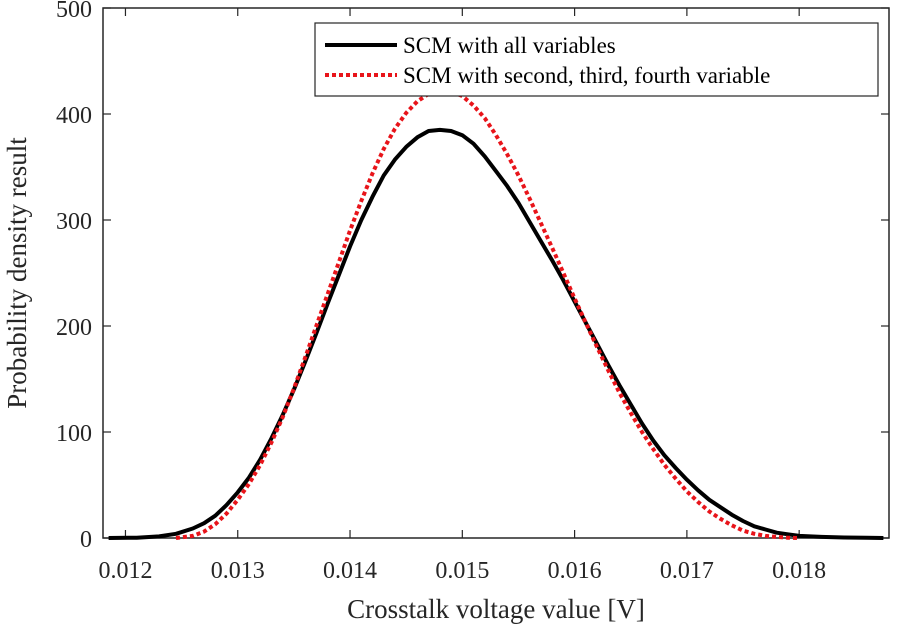  What do you see at coordinates (462, 571) in the screenshot?
I see `x-tick-label: 0.015` at bounding box center [462, 571].